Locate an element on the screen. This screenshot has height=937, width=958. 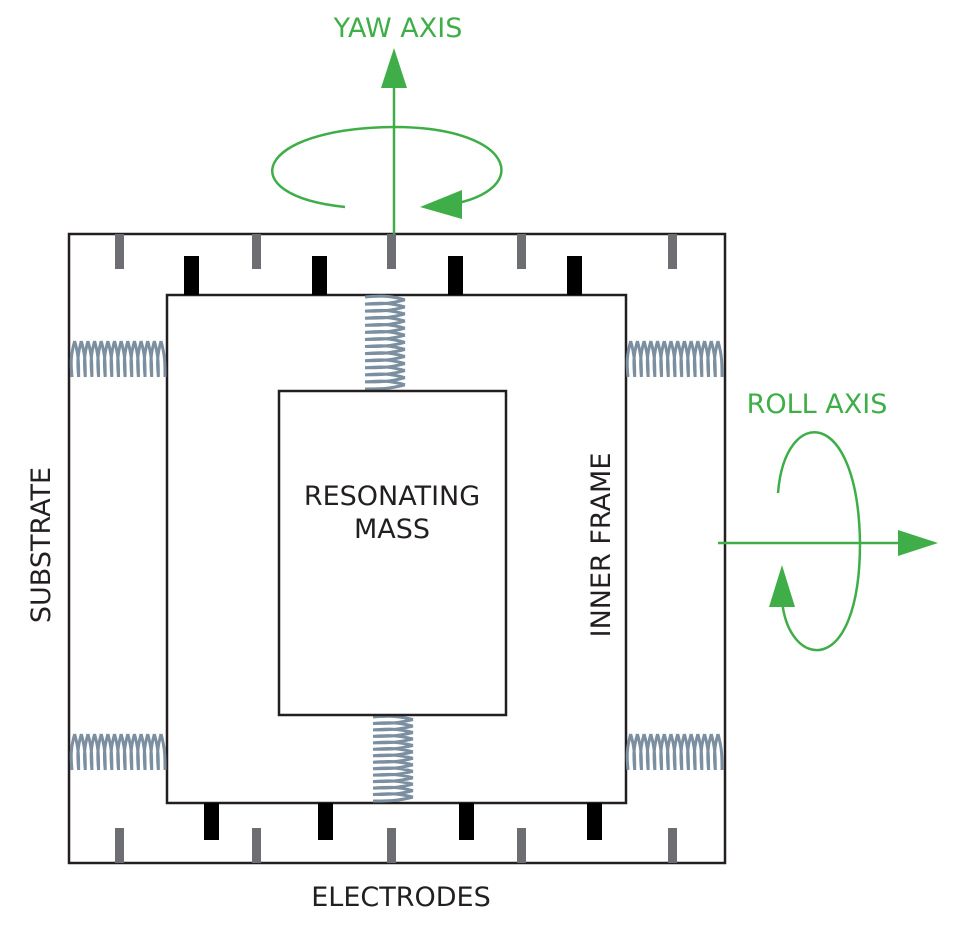
resonating-mass-label-line1: RESONATING is located at coordinates (392, 496).